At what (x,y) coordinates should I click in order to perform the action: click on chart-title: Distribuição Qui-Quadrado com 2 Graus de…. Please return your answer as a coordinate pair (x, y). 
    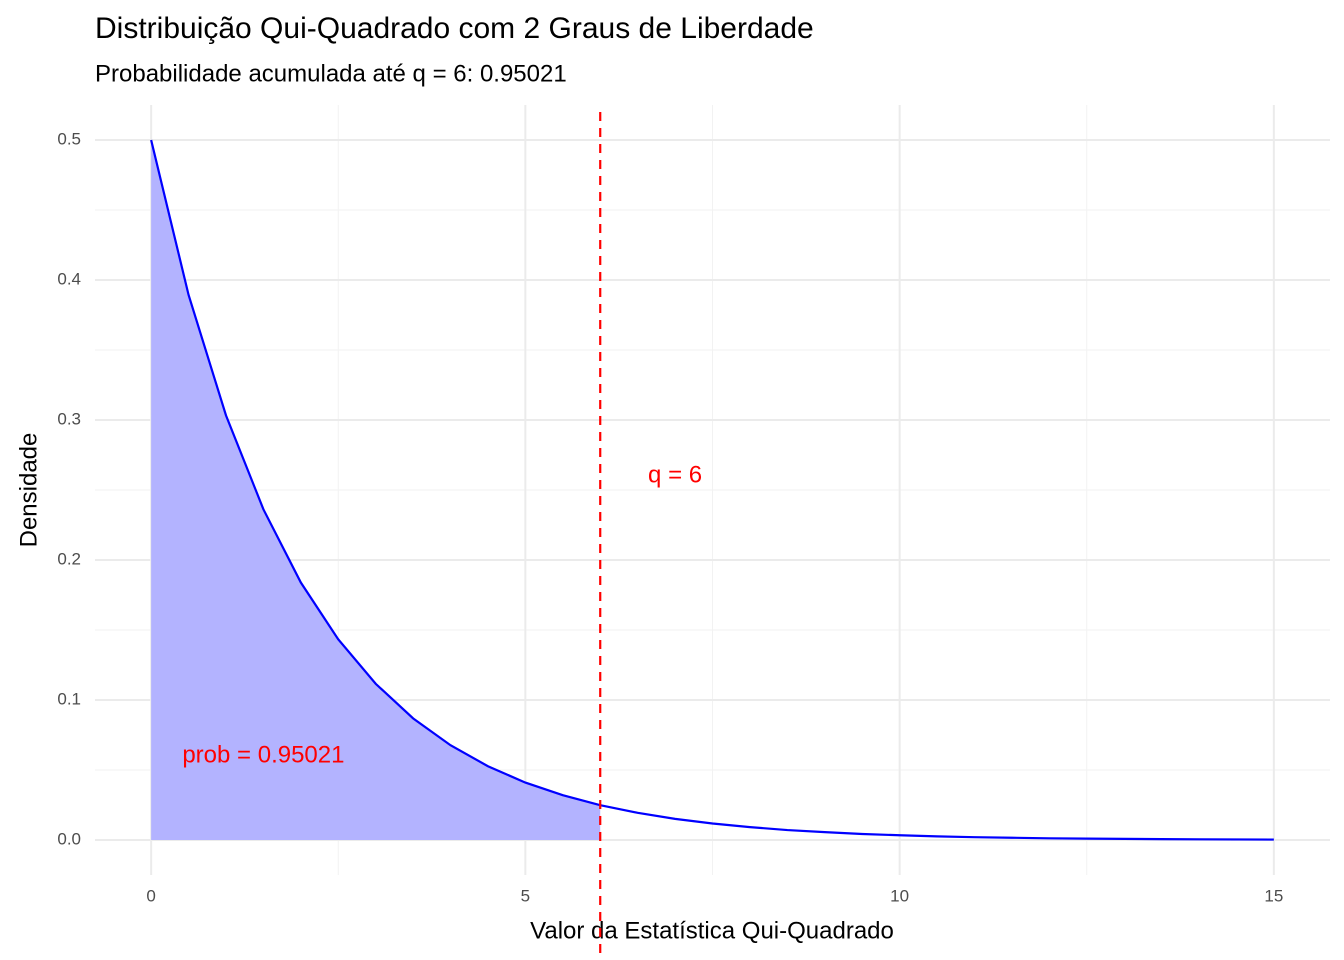
    Looking at the image, I should click on (454, 28).